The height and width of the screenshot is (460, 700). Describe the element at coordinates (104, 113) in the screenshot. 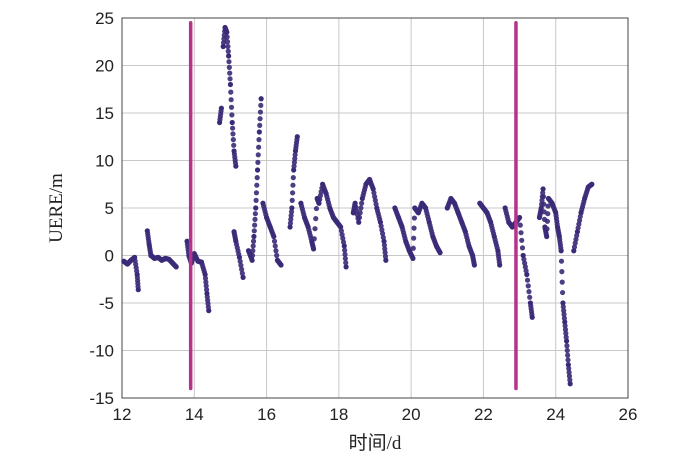

I see `y-tick-label-2: 15` at that location.